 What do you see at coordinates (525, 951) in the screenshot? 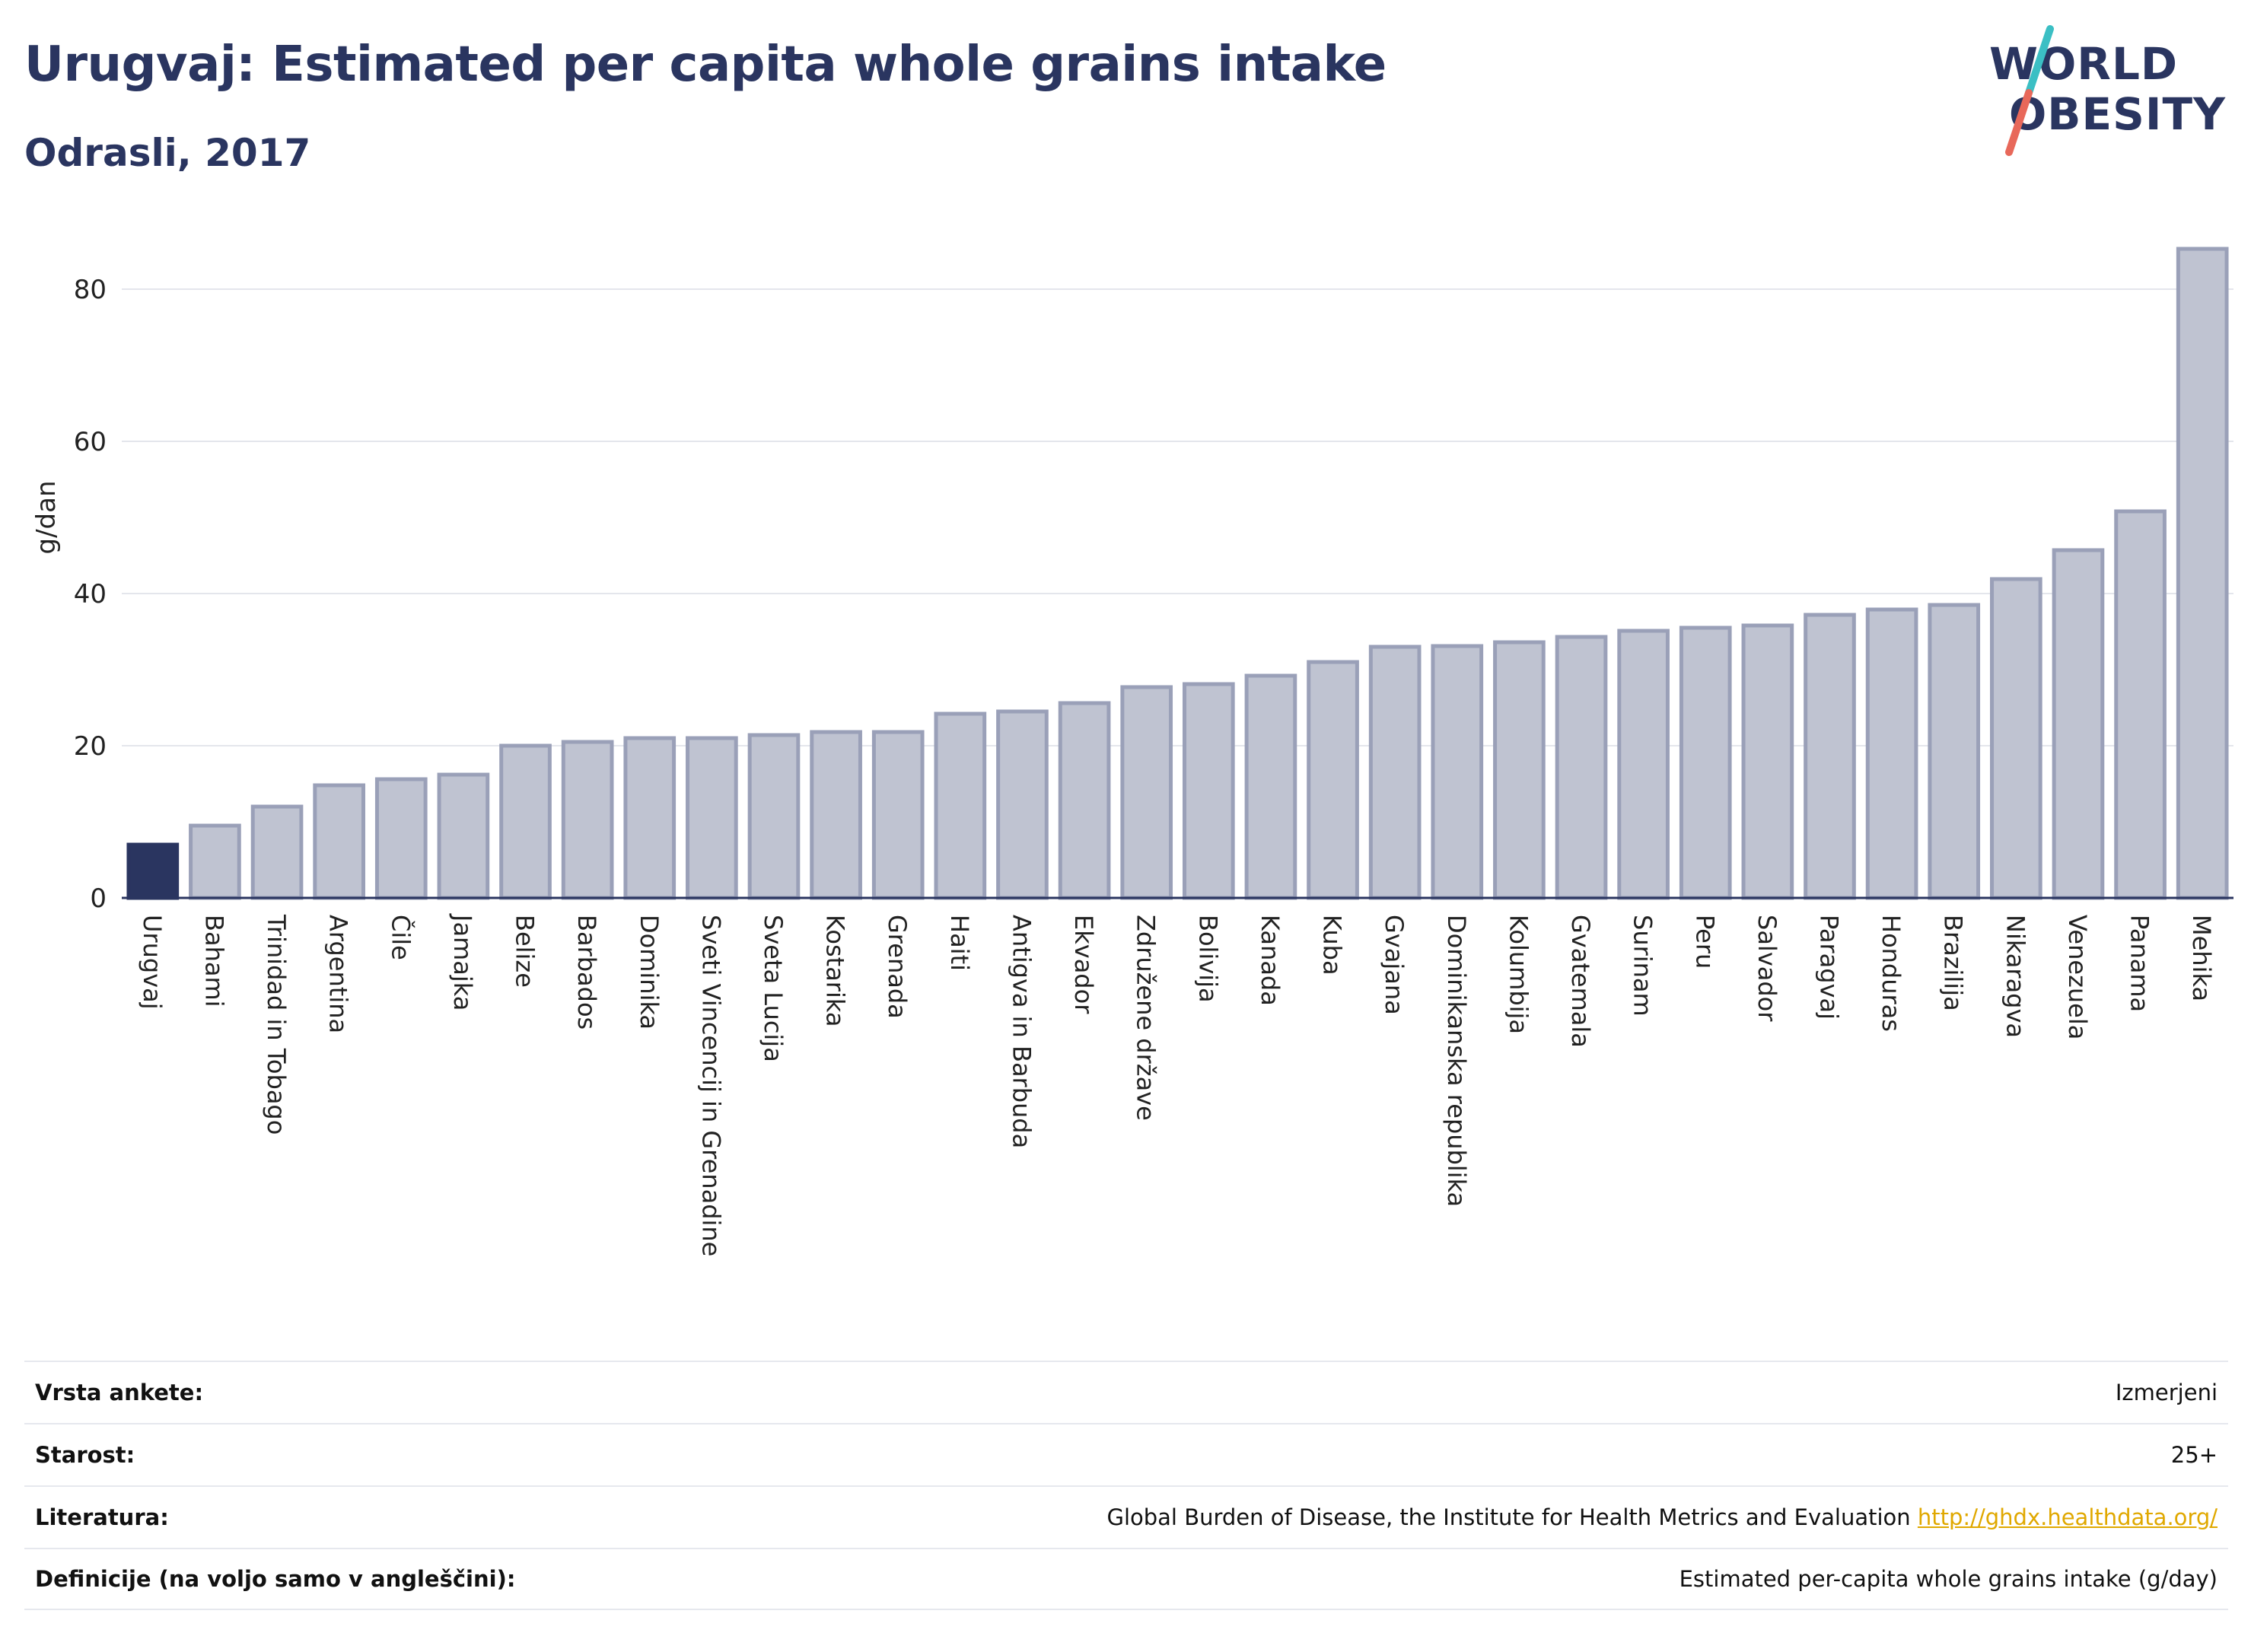
I see `x-tick-label: Belize` at bounding box center [525, 951].